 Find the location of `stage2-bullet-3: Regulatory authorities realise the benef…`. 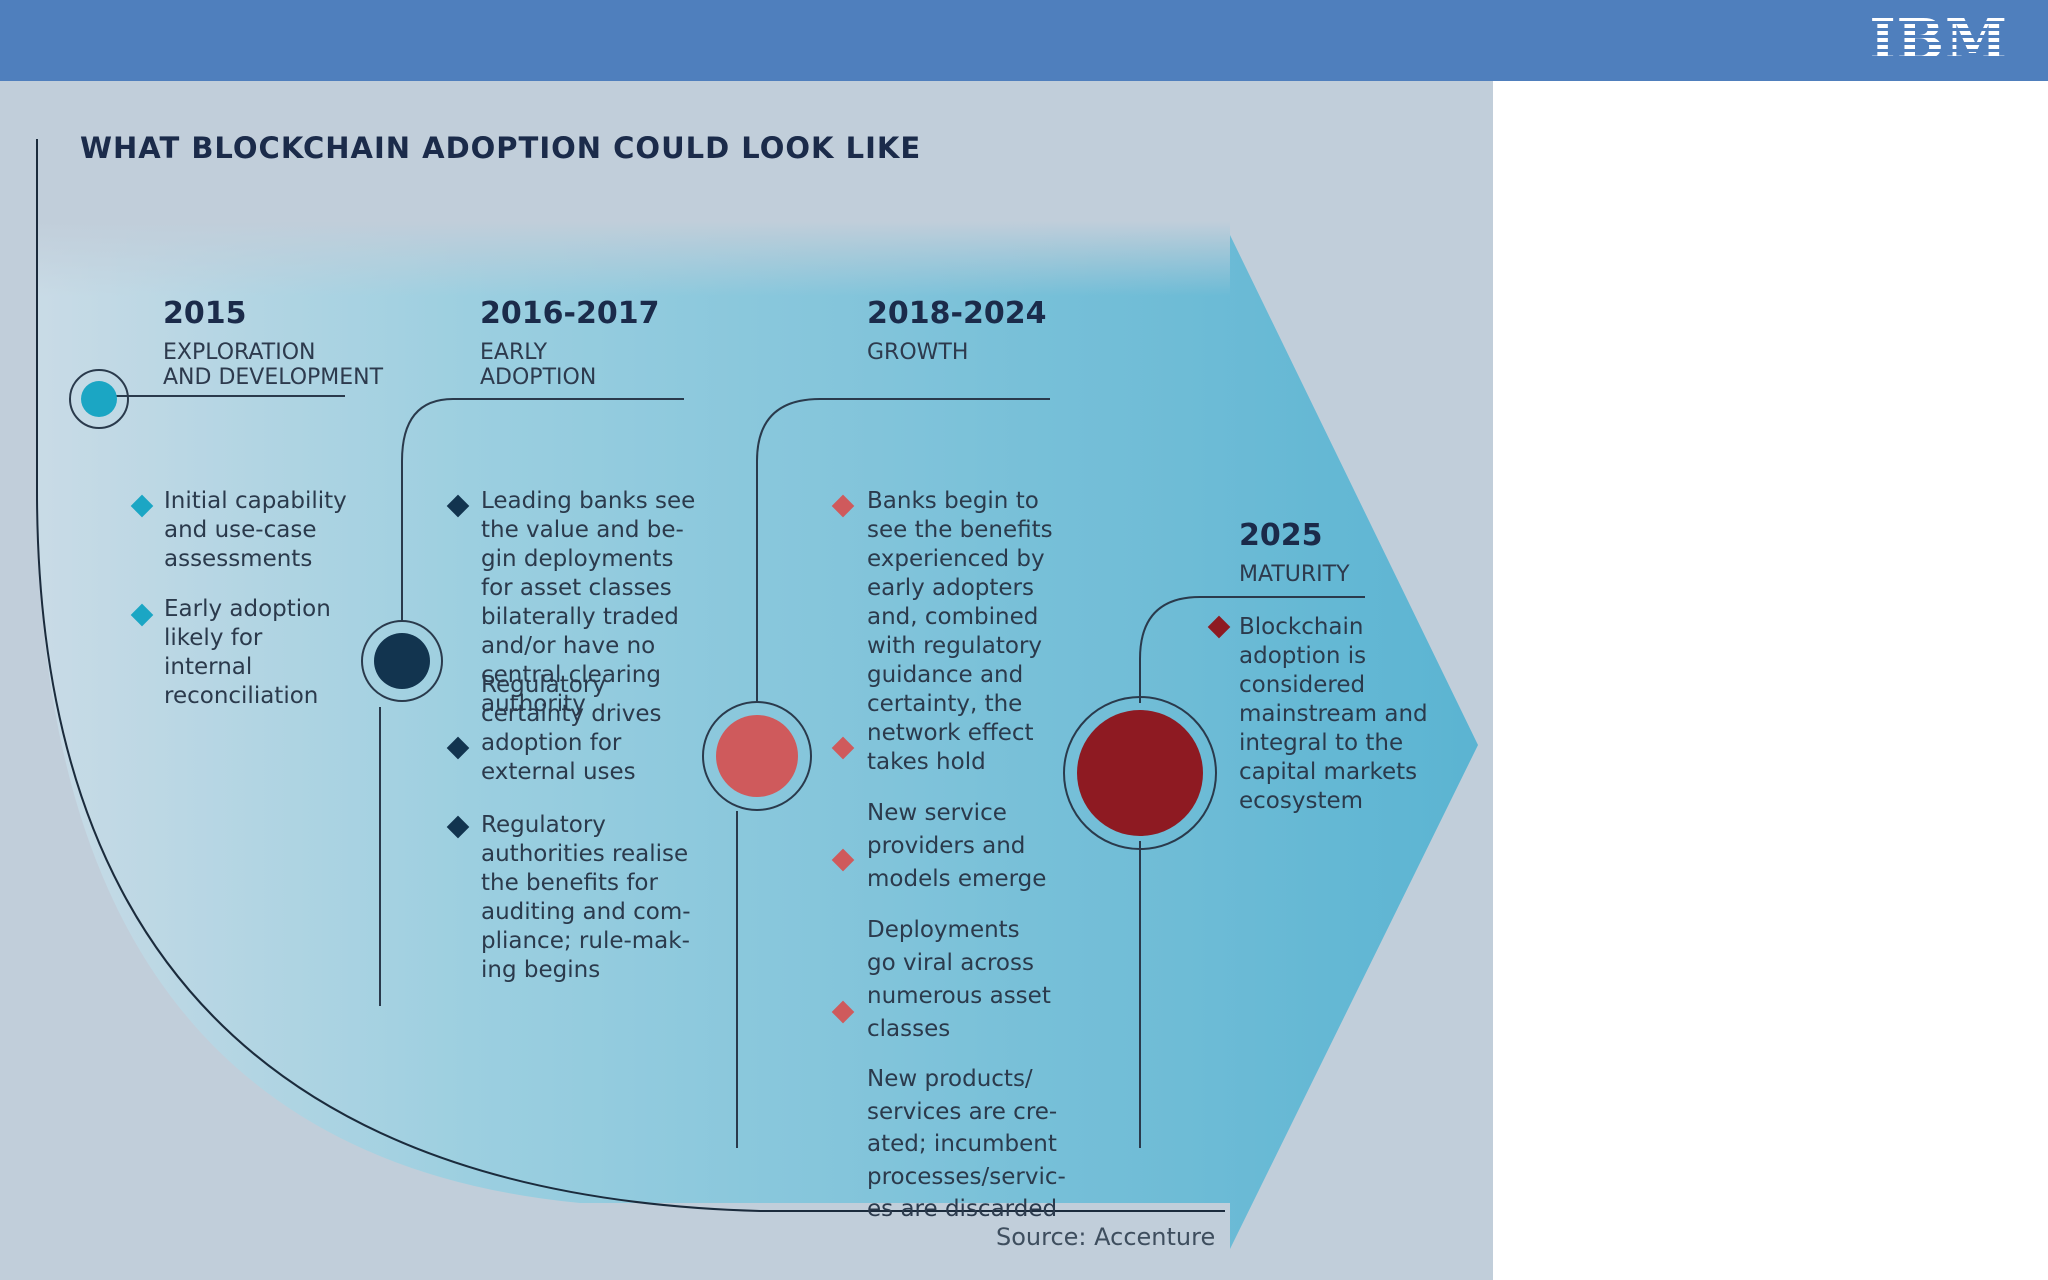

stage2-bullet-3: Regulatory authorities realise the benef… is located at coordinates (586, 897).